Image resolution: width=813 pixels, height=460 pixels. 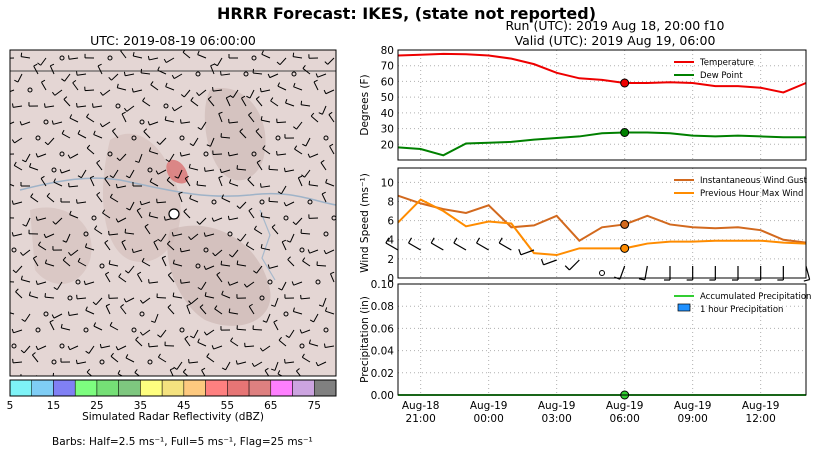 I want to click on series-line, so click(x=602, y=227).